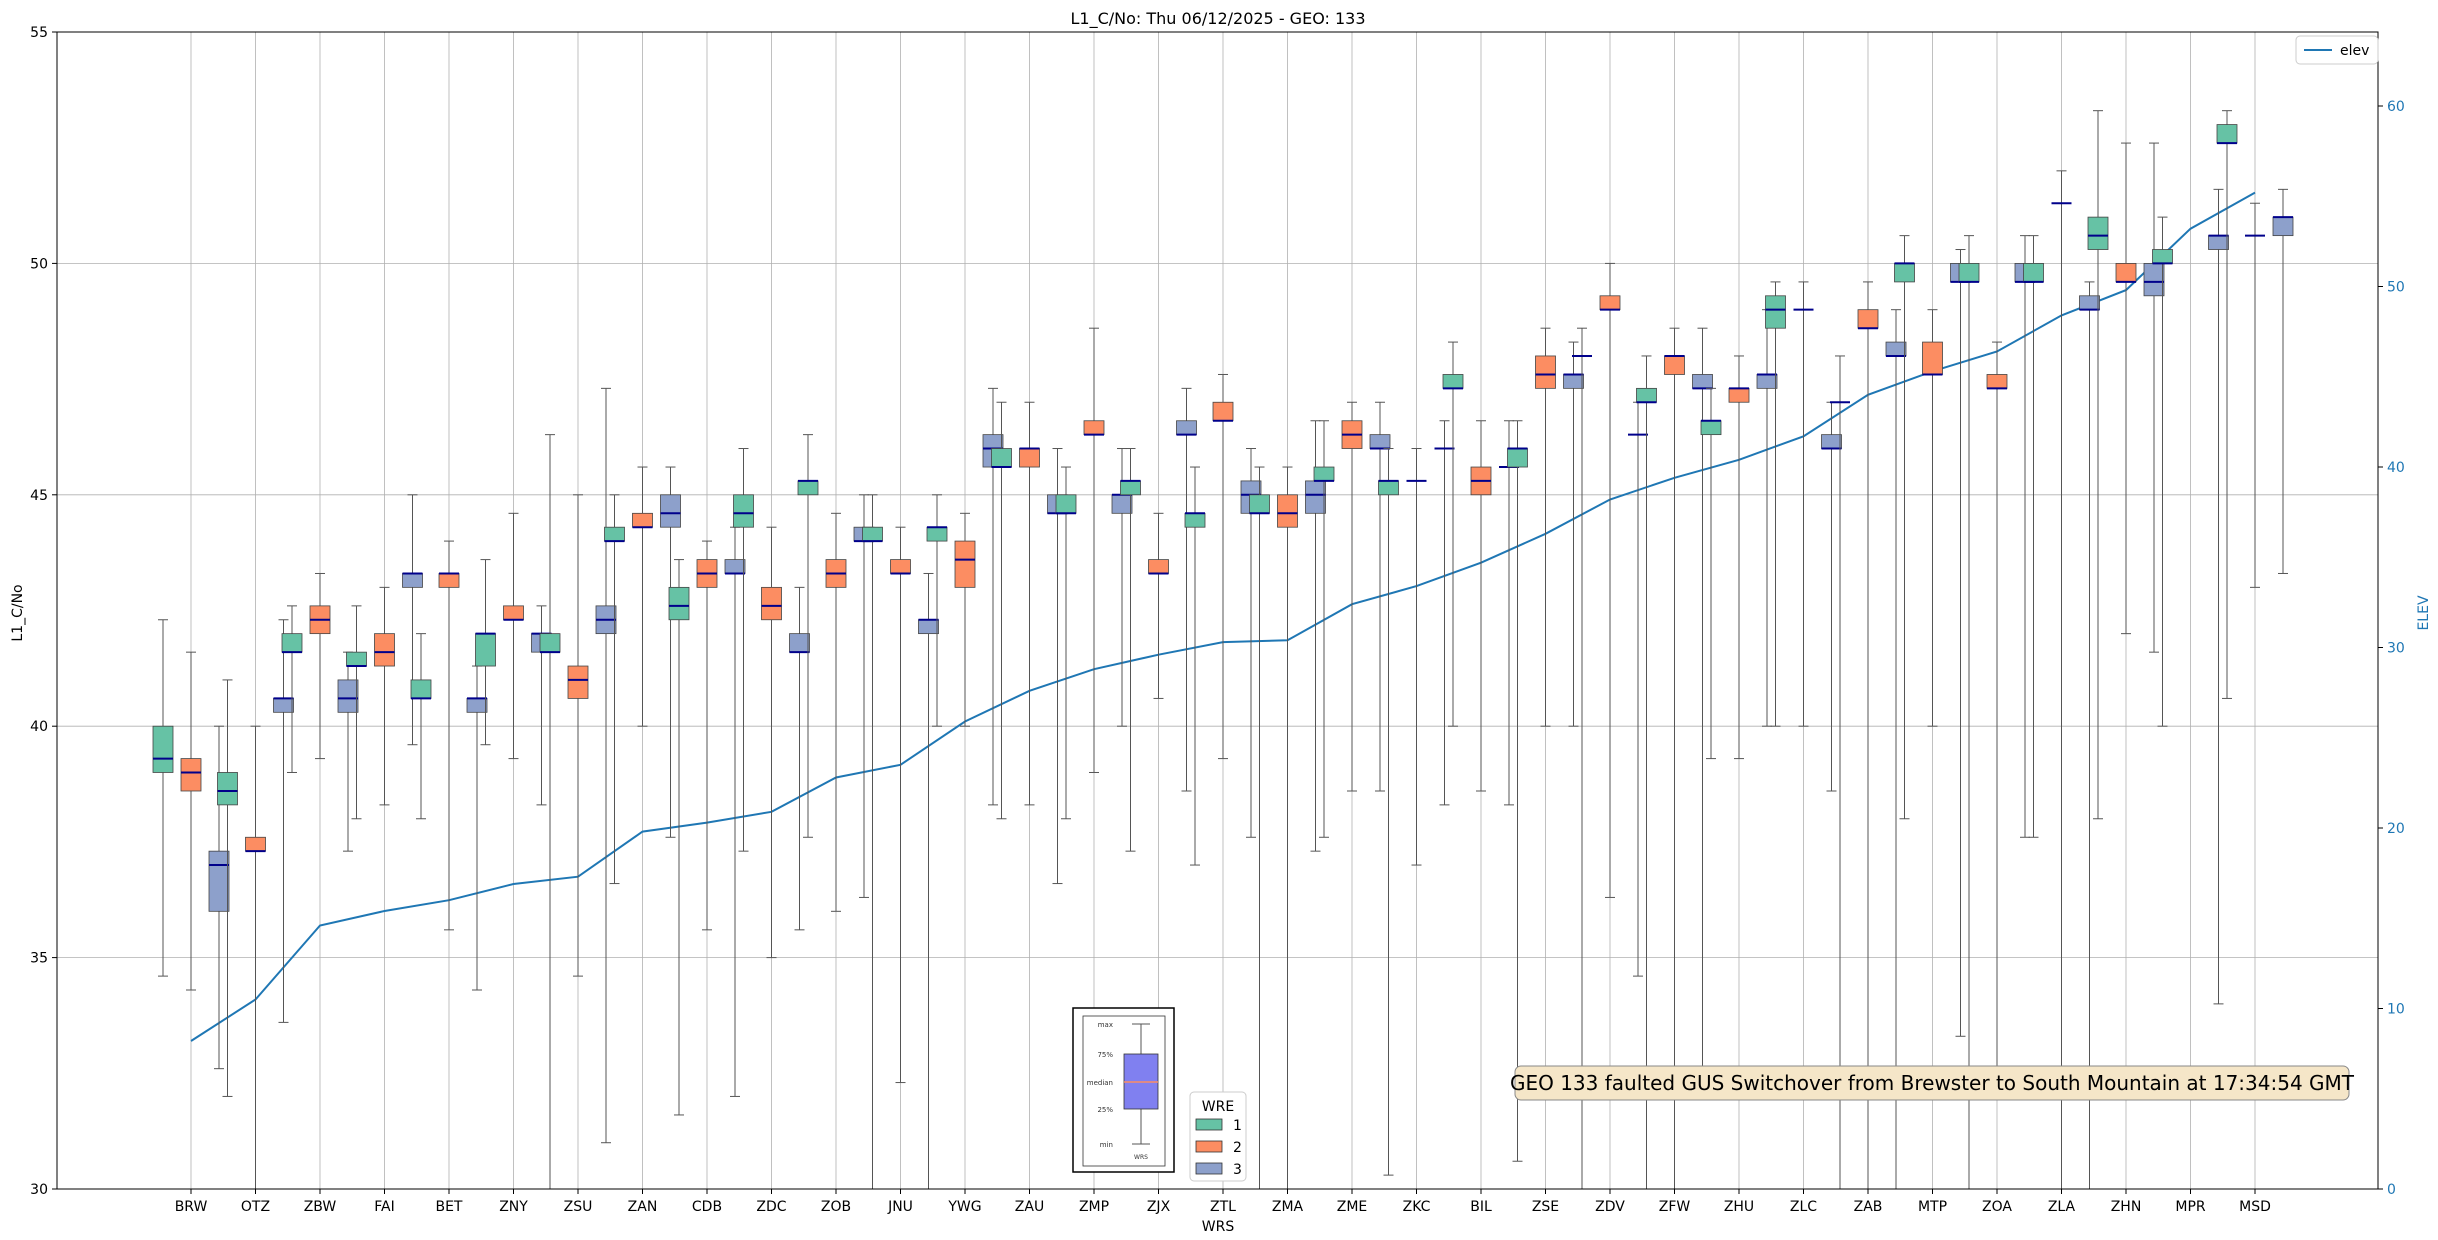 This screenshot has height=1240, width=2438. I want to click on box-zdv-wre3, so click(1638, 689).